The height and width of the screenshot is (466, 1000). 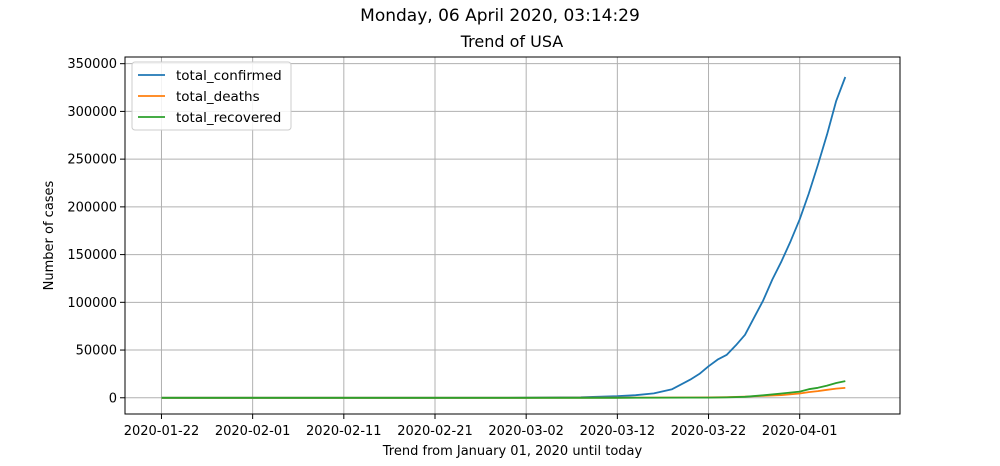 What do you see at coordinates (218, 97) in the screenshot?
I see `legend-label-total-deaths: total_deaths` at bounding box center [218, 97].